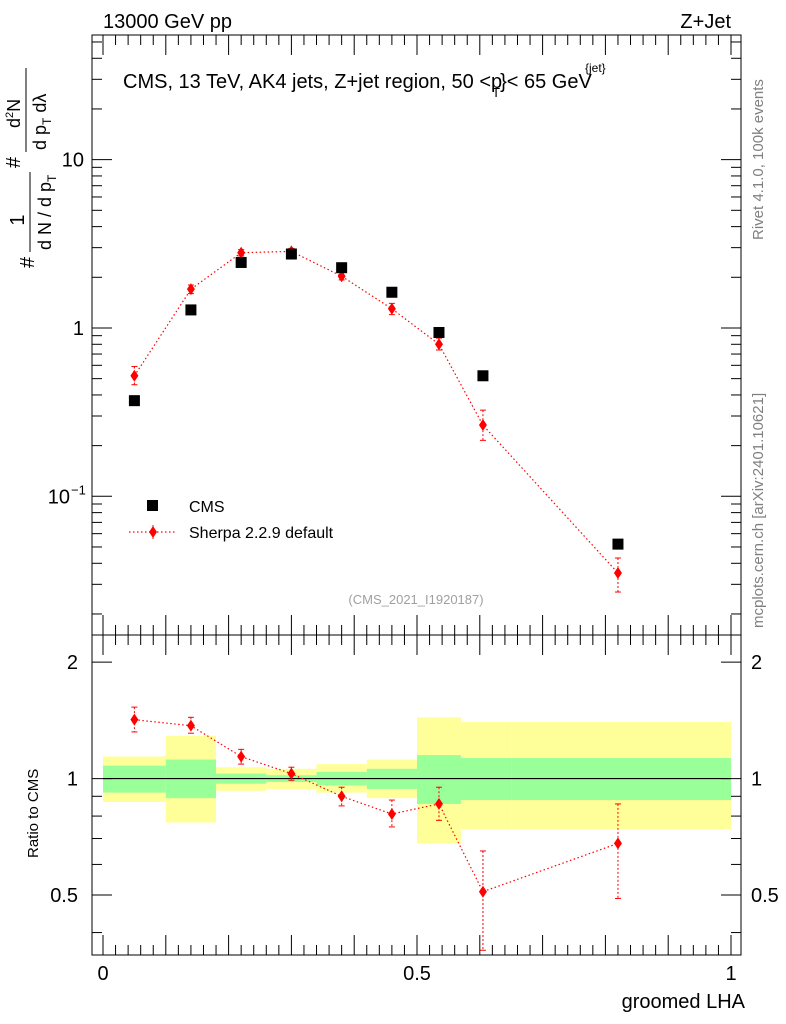 The width and height of the screenshot is (786, 1024). What do you see at coordinates (72, 663) in the screenshot?
I see `ratio-y-tick-label-left: 2` at bounding box center [72, 663].